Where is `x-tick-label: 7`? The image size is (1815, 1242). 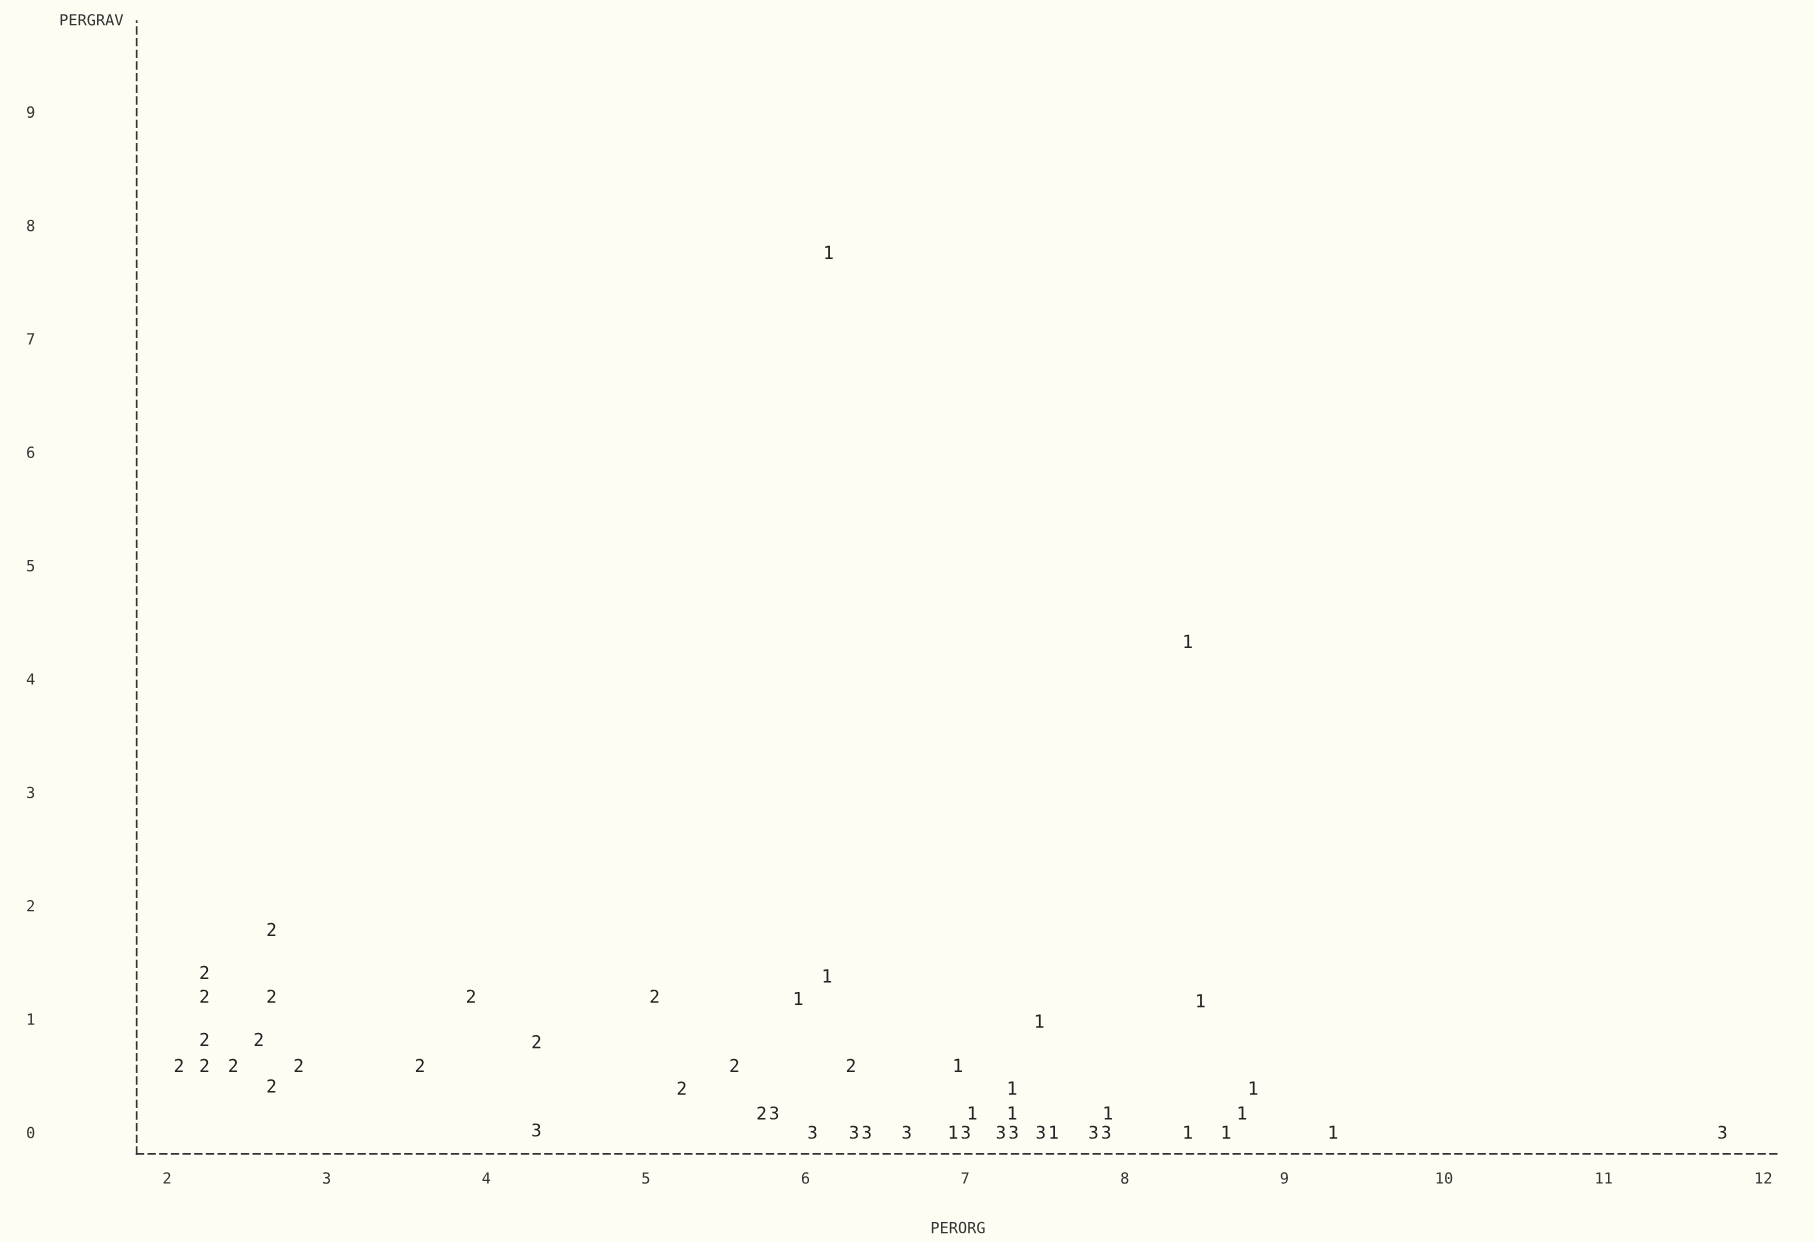 x-tick-label: 7 is located at coordinates (965, 1178).